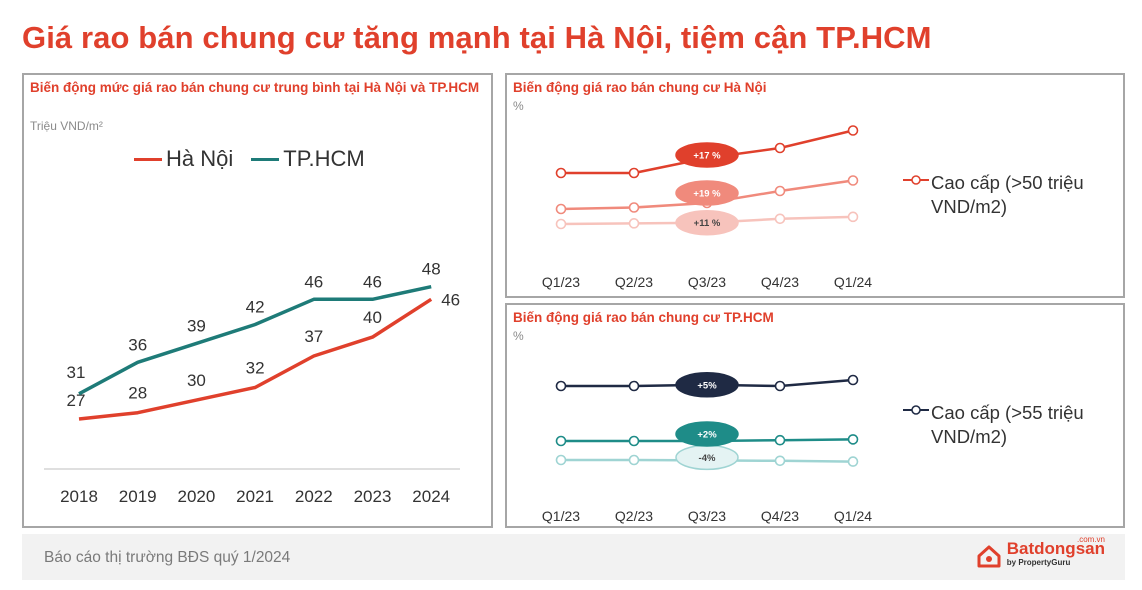 This screenshot has width=1142, height=590. What do you see at coordinates (431, 496) in the screenshot?
I see `x-tick-label-2024: 2024` at bounding box center [431, 496].